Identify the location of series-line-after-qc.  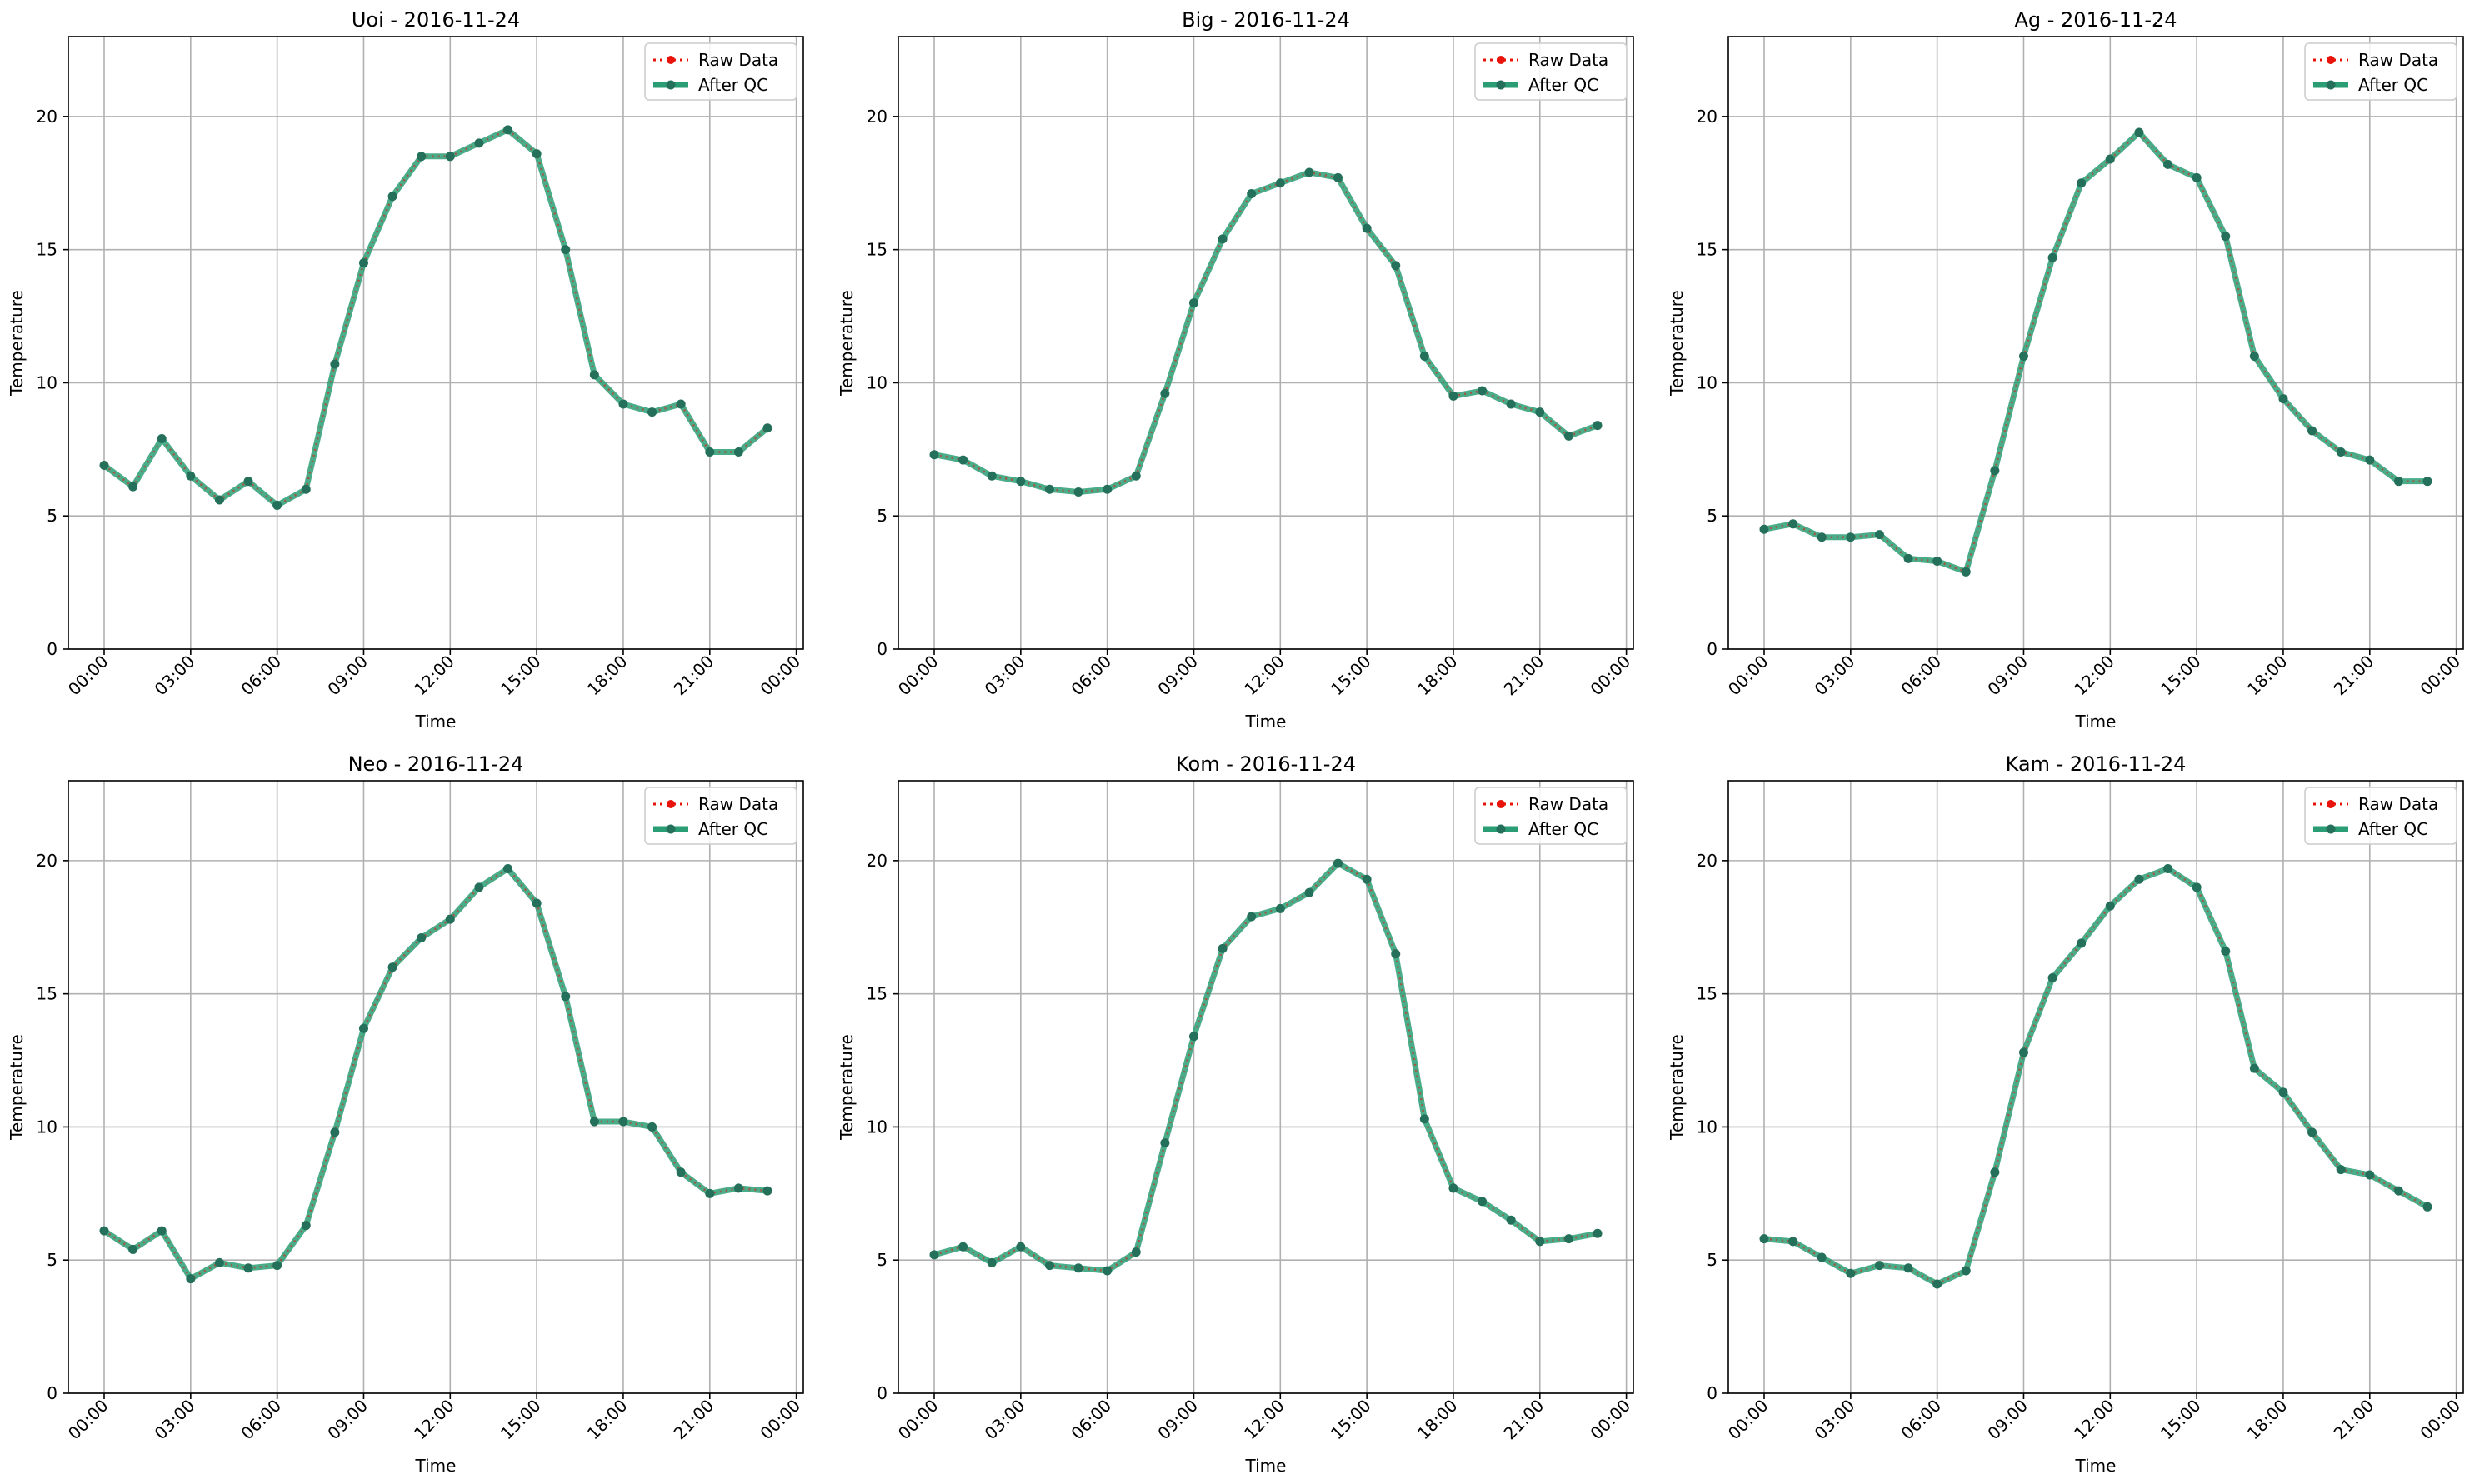
(1266, 332).